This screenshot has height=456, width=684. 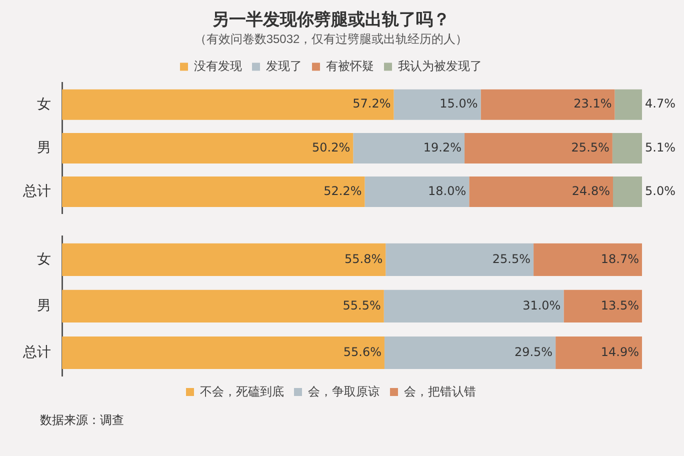 What do you see at coordinates (442, 147) in the screenshot?
I see `data-label: 19.2%` at bounding box center [442, 147].